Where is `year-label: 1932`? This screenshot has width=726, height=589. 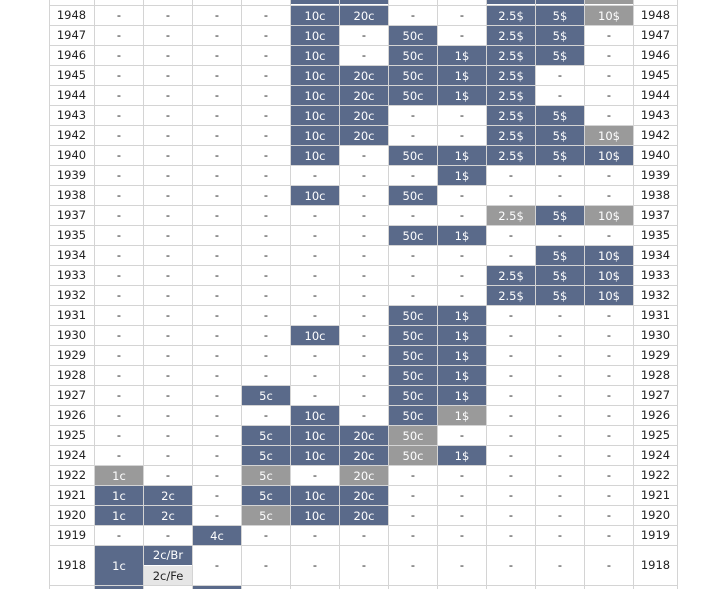 year-label: 1932 is located at coordinates (71, 295).